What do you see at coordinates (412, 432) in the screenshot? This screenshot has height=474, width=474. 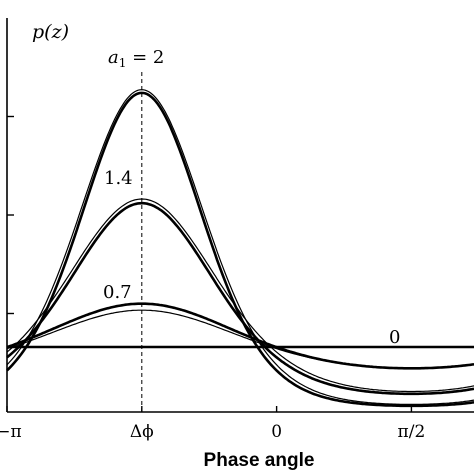 I see `x-tick-label-3: π/2` at bounding box center [412, 432].